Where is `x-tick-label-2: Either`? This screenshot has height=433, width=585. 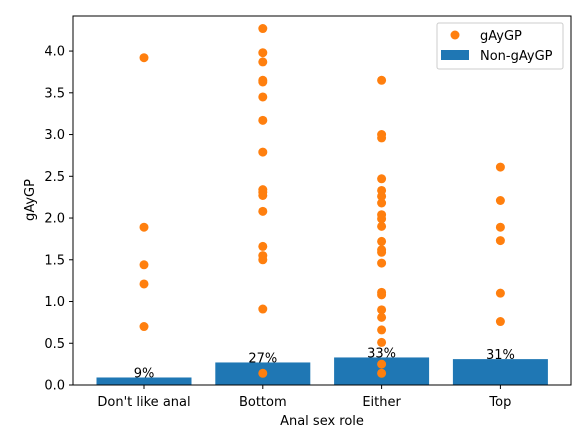 x-tick-label-2: Either is located at coordinates (381, 402).